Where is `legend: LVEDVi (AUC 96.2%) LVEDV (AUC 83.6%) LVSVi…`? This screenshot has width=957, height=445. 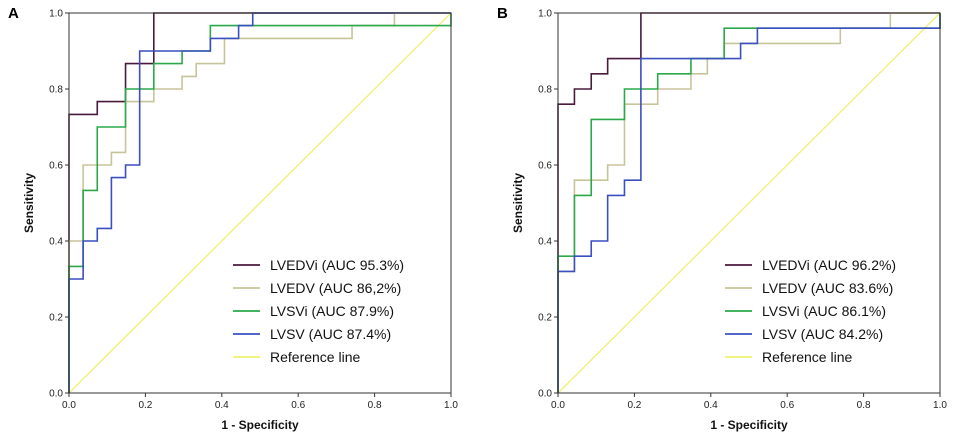
legend: LVEDVi (AUC 96.2%) LVEDV (AUC 83.6%) LVSVi… is located at coordinates (810, 311).